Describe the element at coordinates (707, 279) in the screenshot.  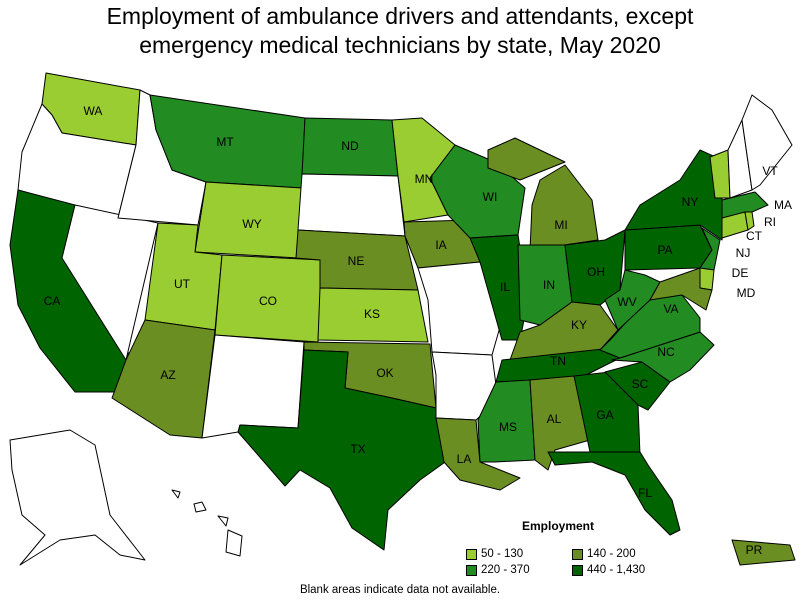
I see `state-de` at that location.